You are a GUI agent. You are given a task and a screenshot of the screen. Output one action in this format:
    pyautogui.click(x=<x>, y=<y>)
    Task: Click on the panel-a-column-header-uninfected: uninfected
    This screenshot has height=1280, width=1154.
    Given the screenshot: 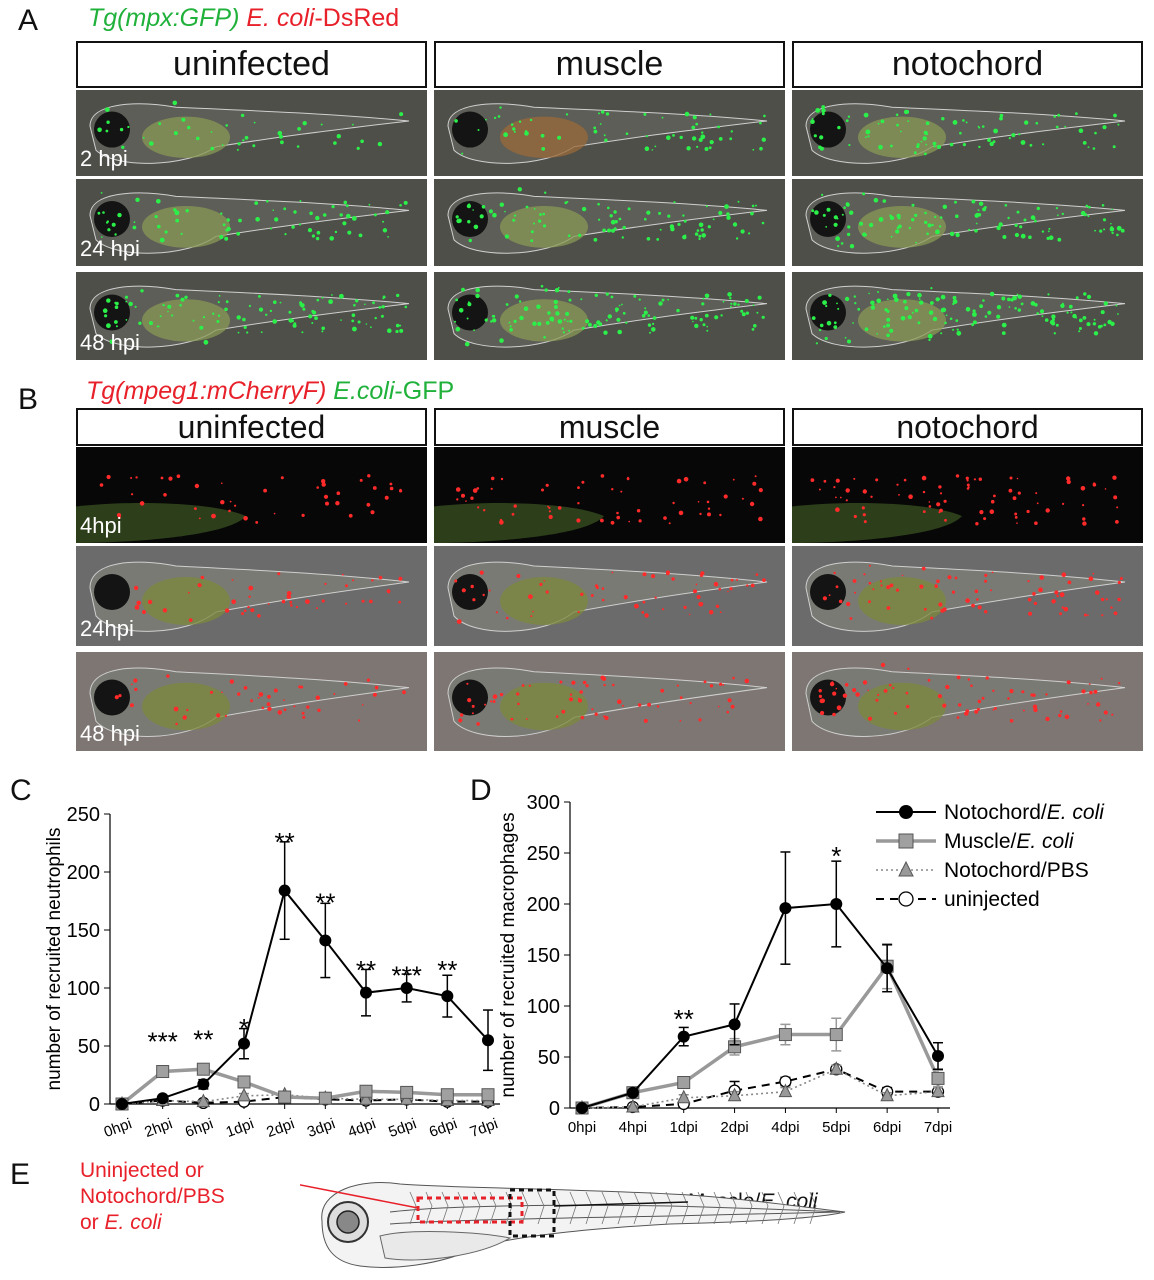 What is the action you would take?
    pyautogui.click(x=251, y=64)
    